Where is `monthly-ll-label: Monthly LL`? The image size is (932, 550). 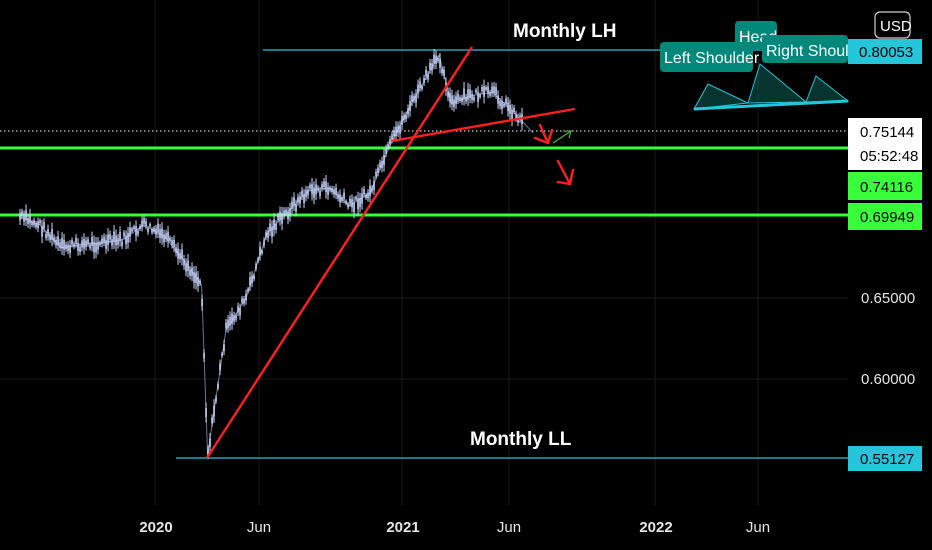
monthly-ll-label: Monthly LL is located at coordinates (521, 439).